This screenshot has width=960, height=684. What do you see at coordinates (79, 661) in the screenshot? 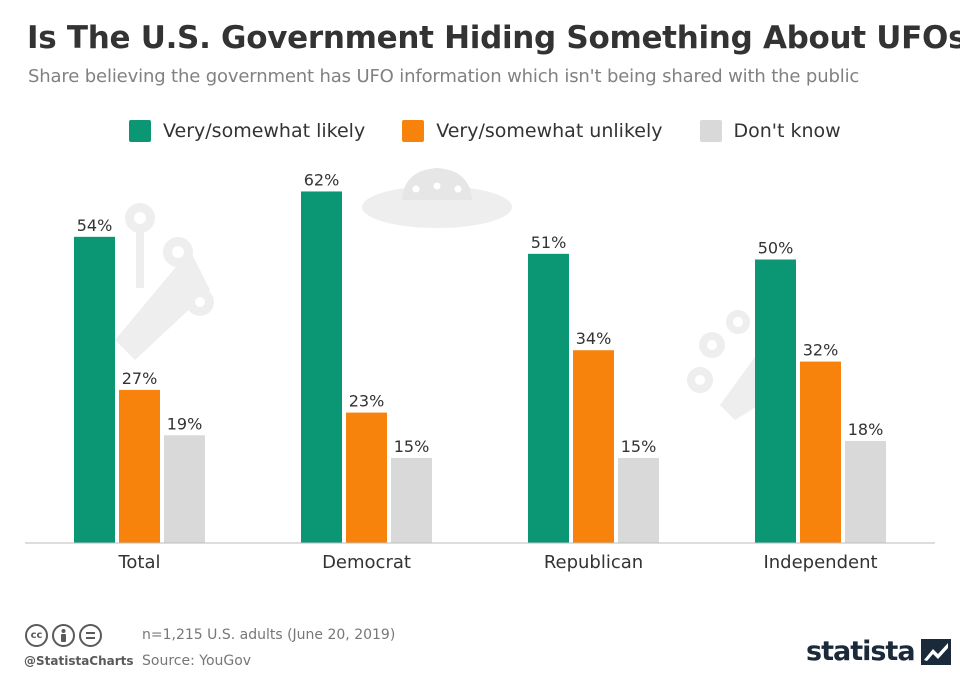
I see `twitter-handle: @StatistaCharts` at bounding box center [79, 661].